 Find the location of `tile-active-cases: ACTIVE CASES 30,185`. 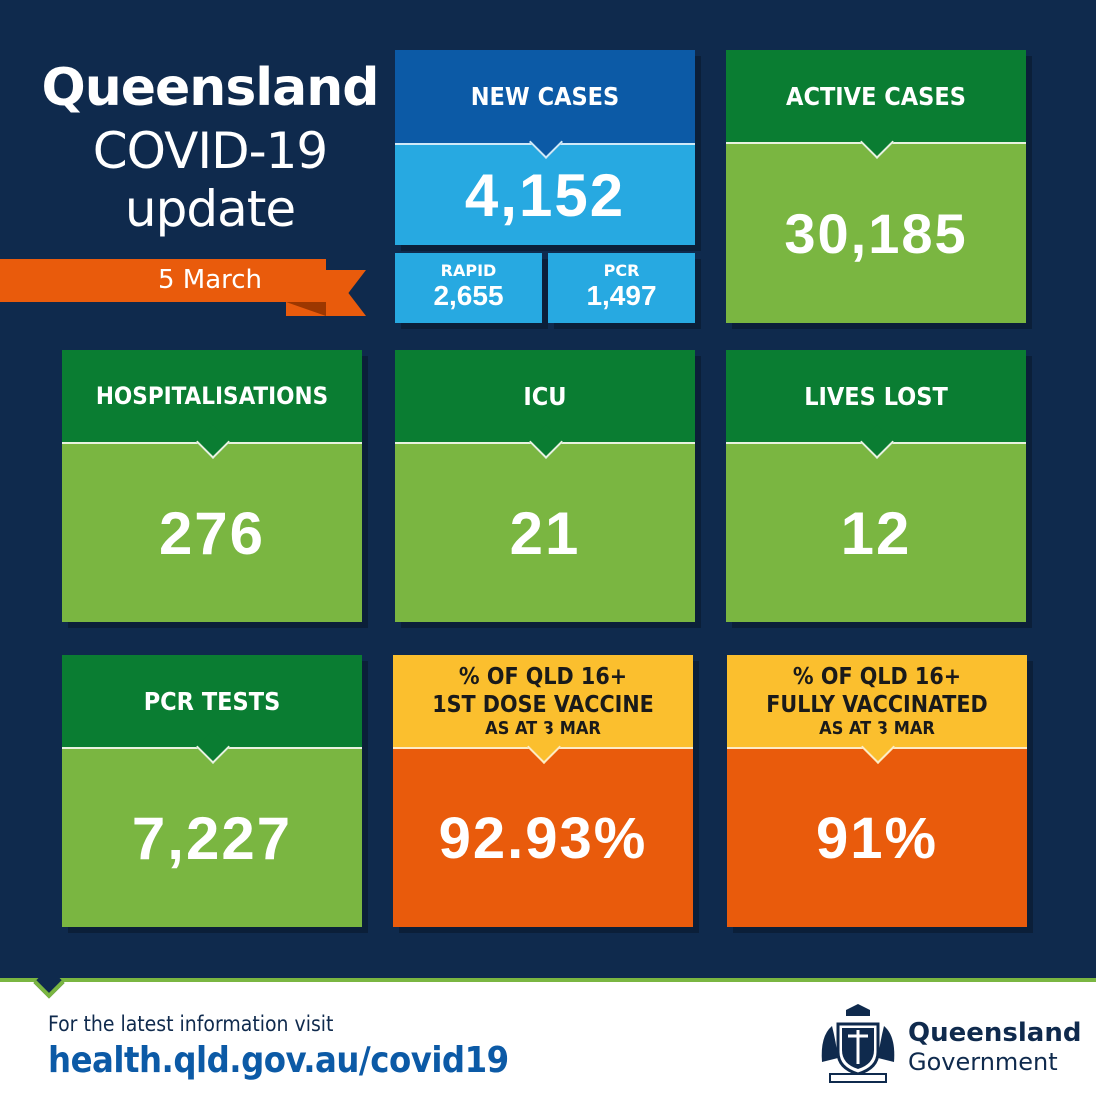

tile-active-cases: ACTIVE CASES 30,185 is located at coordinates (876, 186).